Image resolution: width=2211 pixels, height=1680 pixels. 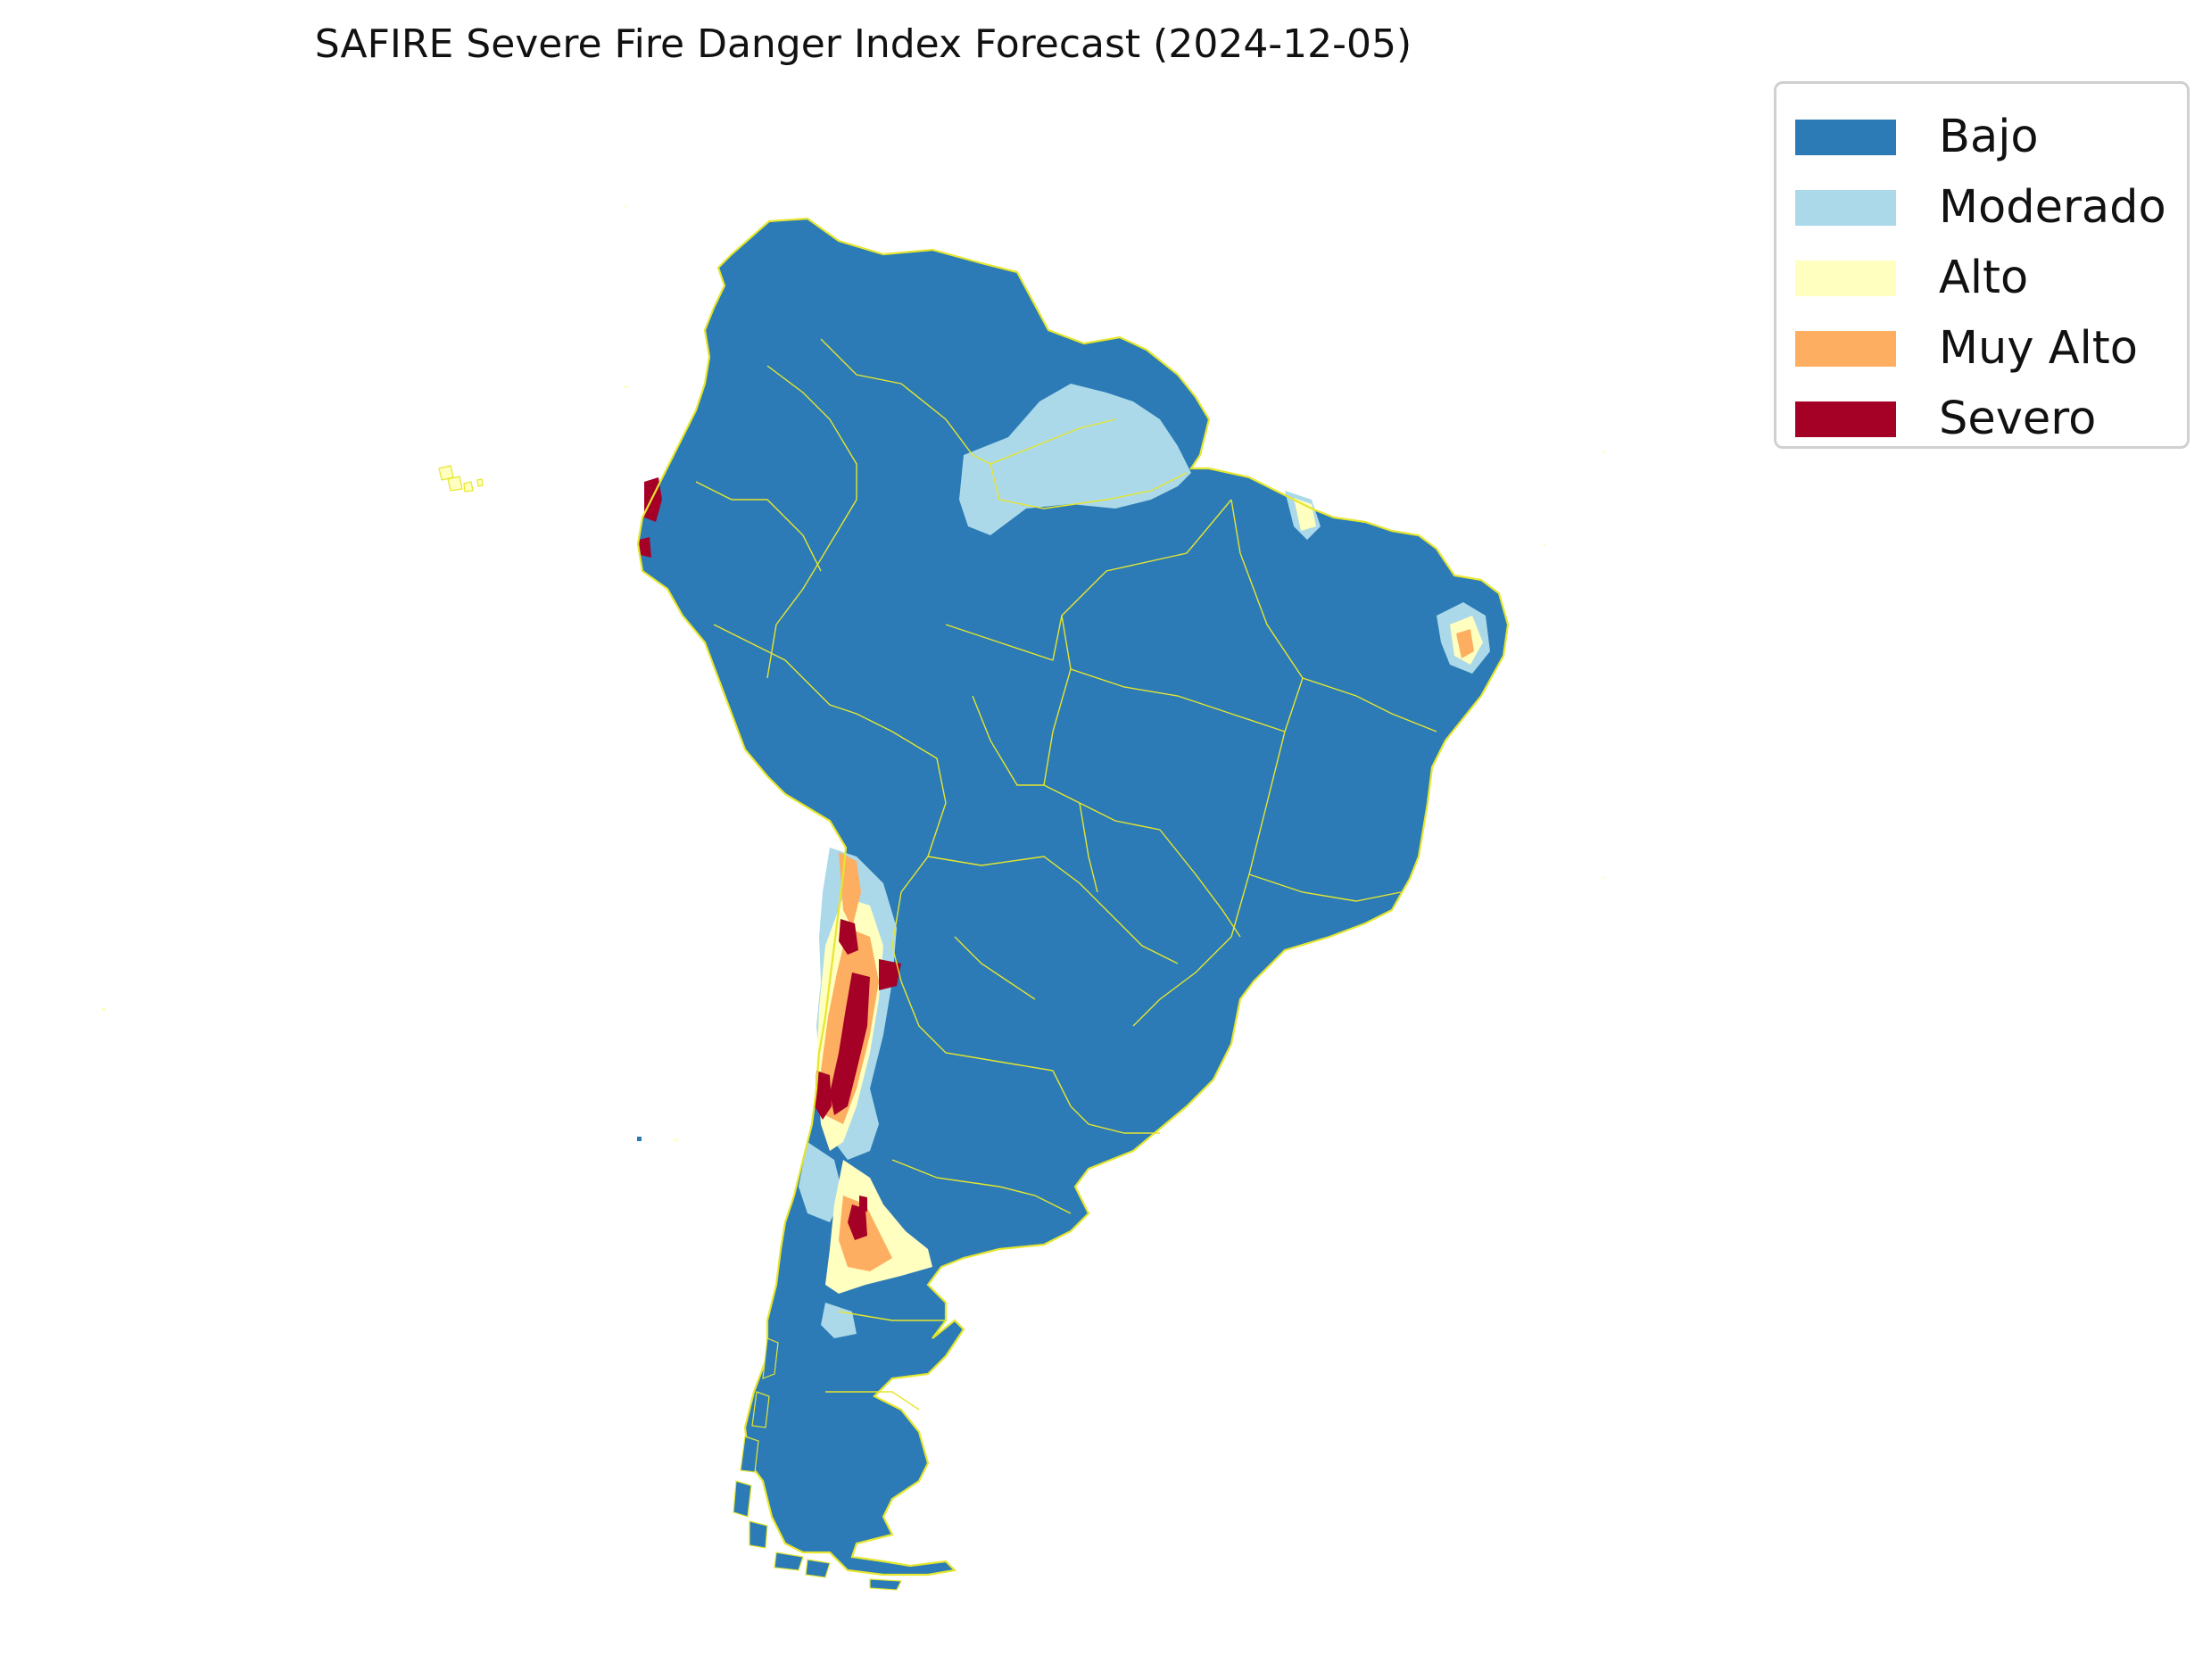 What do you see at coordinates (1846, 278) in the screenshot?
I see `legend-swatch-alto` at bounding box center [1846, 278].